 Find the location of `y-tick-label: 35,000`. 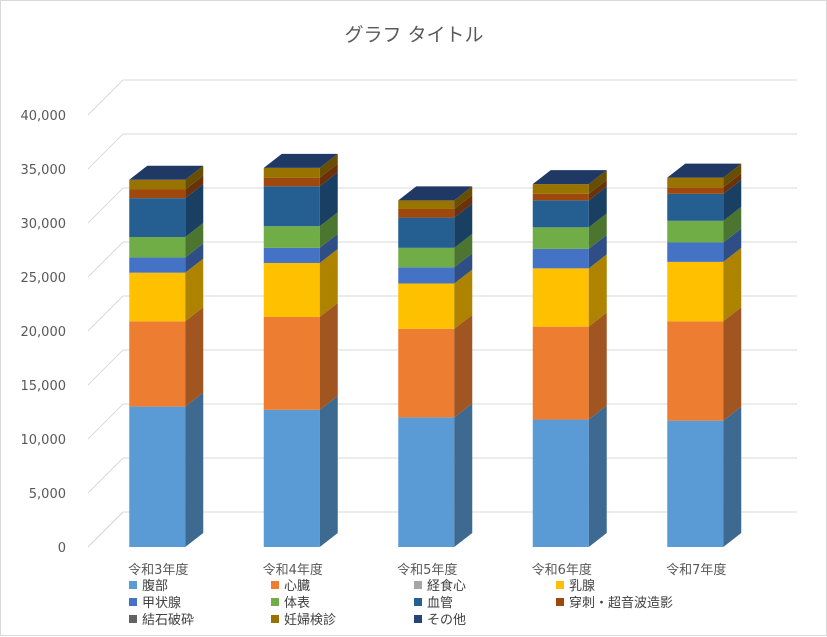

y-tick-label: 35,000 is located at coordinates (44, 170).